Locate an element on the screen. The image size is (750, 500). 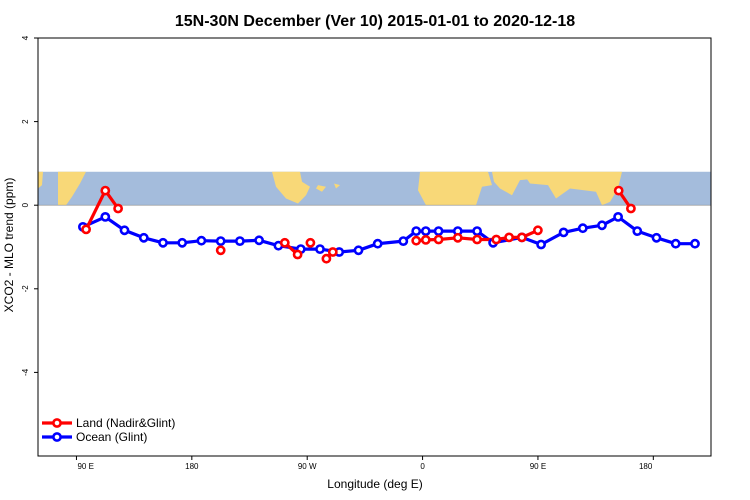
x-axis-label: Longitude (deg E) is located at coordinates (374, 484).